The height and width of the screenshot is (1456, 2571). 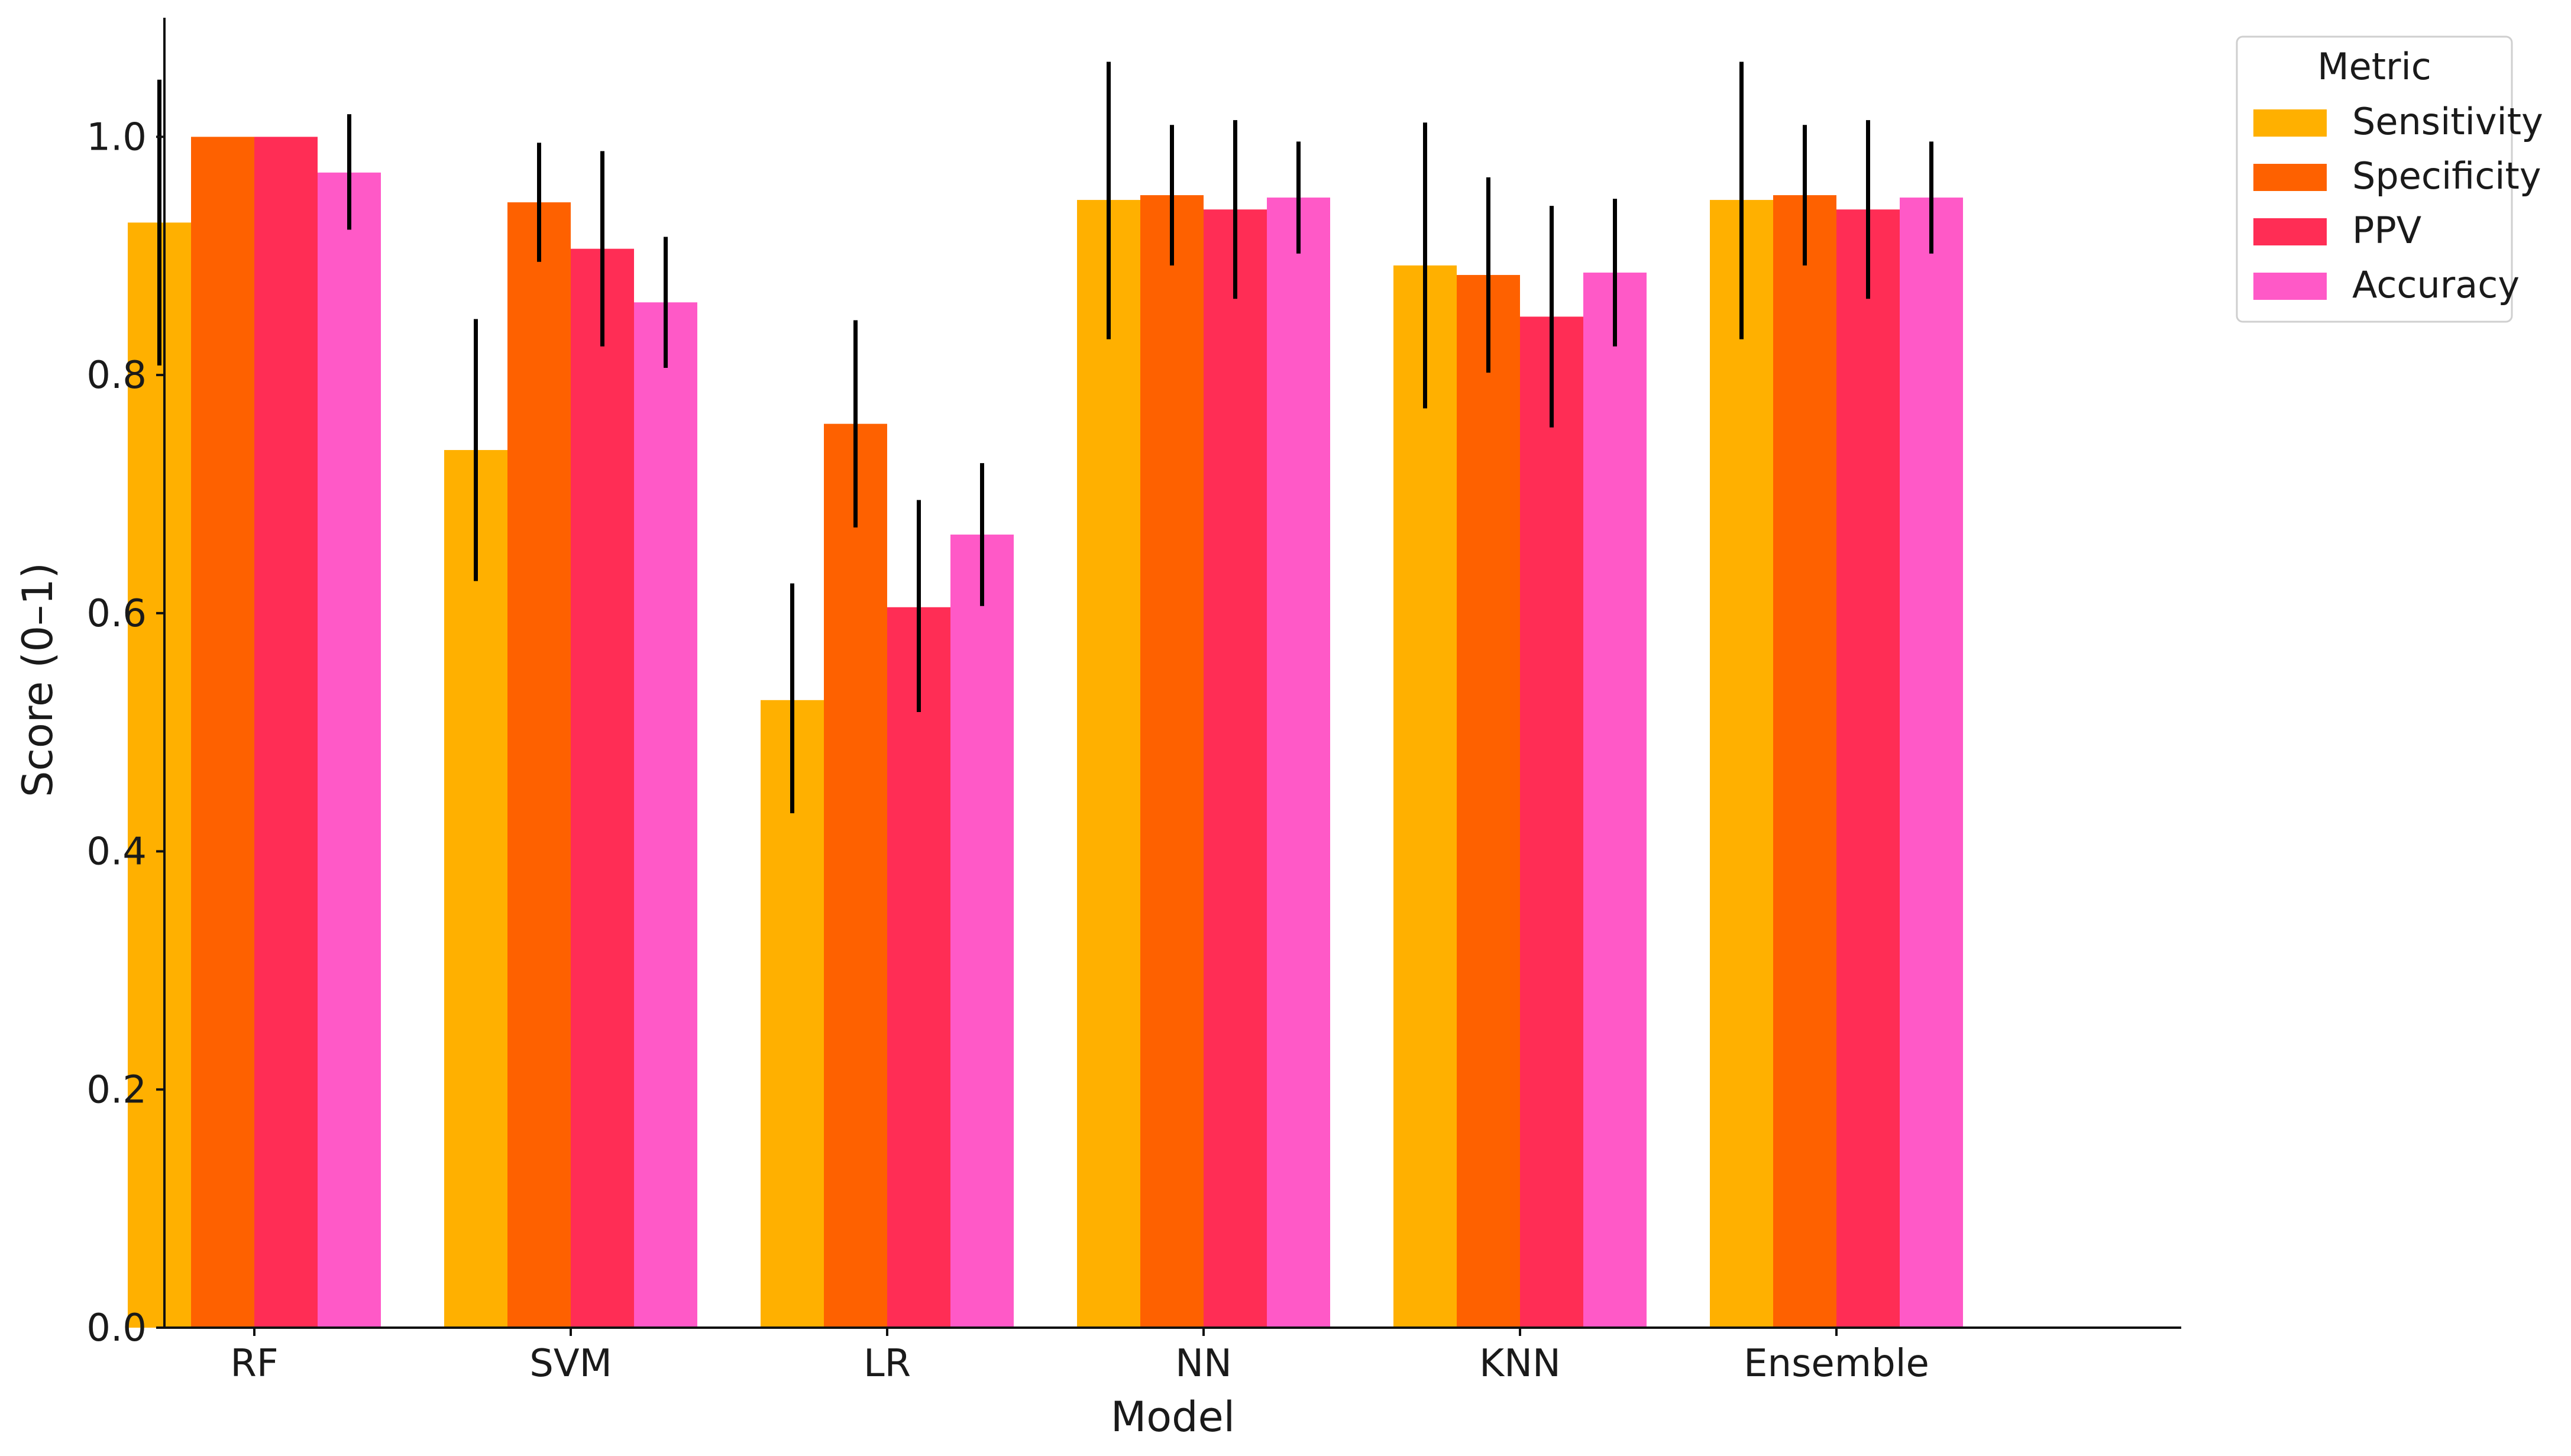 What do you see at coordinates (2290, 123) in the screenshot?
I see `legend-swatch-sensitivity` at bounding box center [2290, 123].